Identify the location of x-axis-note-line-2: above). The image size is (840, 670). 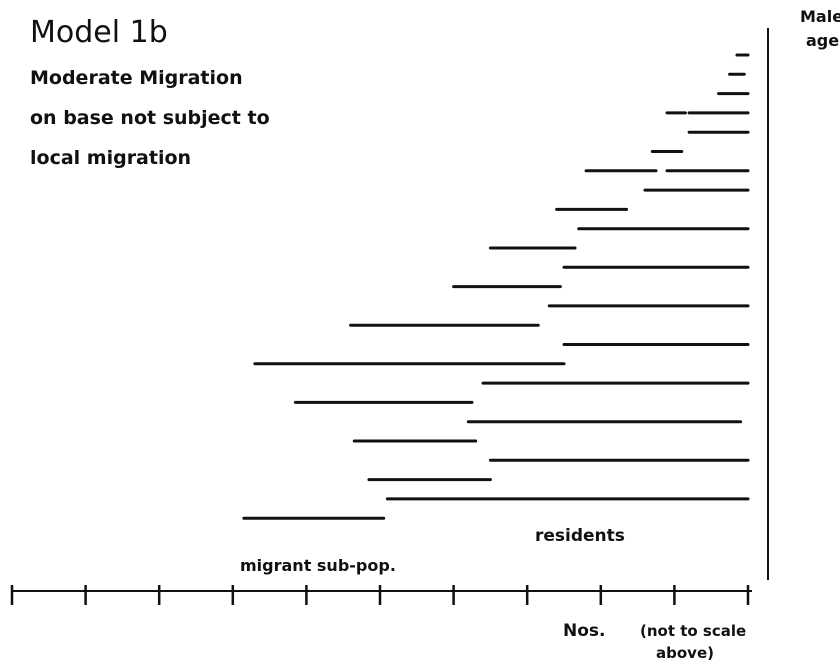
(685, 653).